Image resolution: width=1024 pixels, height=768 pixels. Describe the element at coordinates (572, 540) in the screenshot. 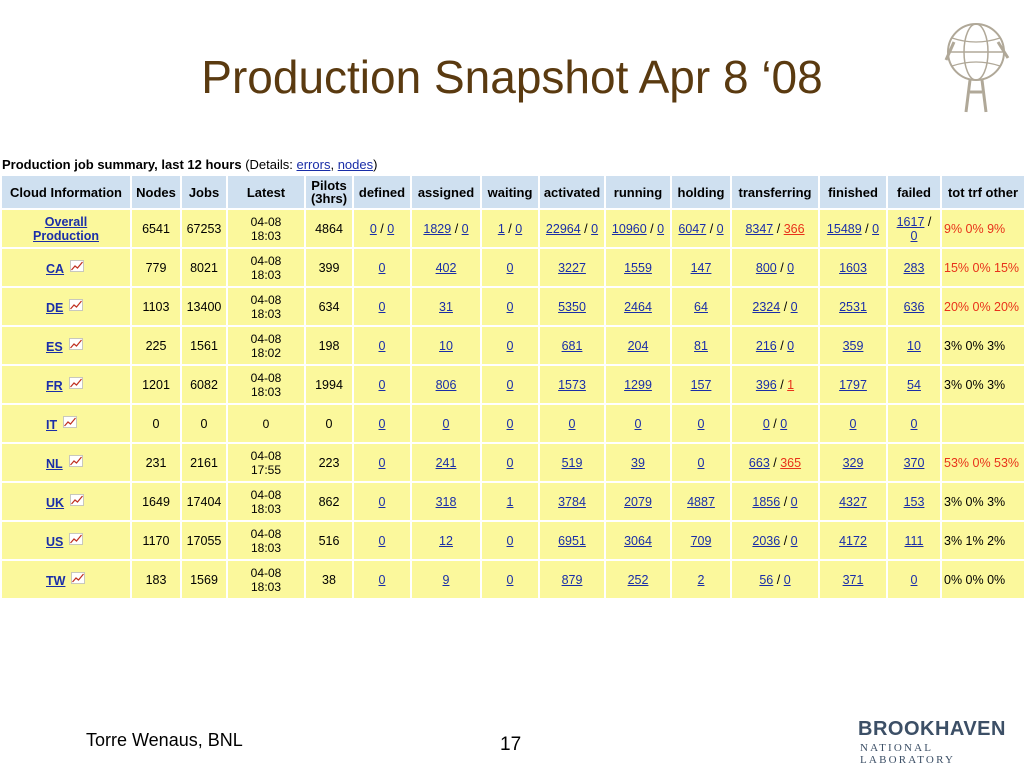

I see `activated-value: 6951` at that location.